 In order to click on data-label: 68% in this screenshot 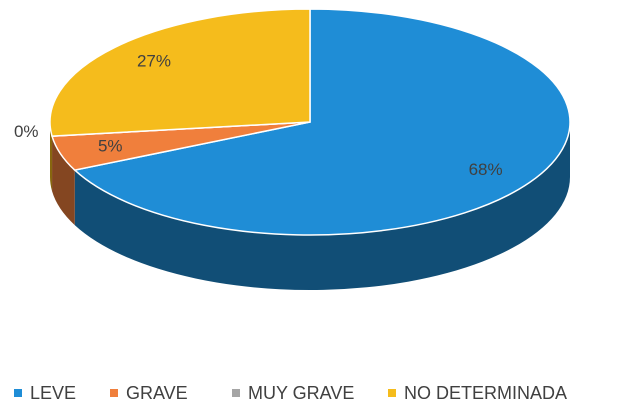, I will do `click(486, 169)`.